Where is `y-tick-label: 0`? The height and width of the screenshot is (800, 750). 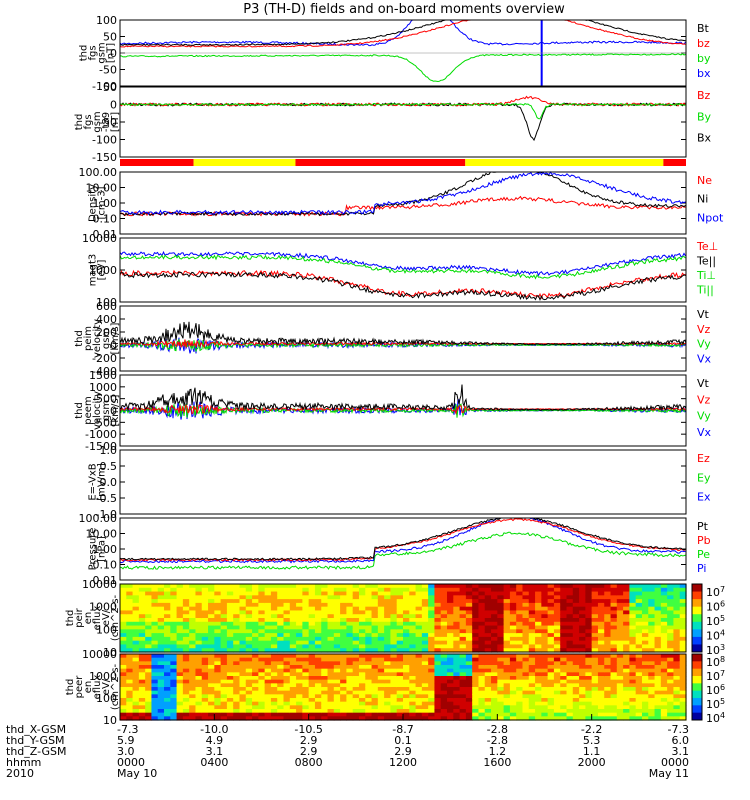
y-tick-label: 0 is located at coordinates (113, 345).